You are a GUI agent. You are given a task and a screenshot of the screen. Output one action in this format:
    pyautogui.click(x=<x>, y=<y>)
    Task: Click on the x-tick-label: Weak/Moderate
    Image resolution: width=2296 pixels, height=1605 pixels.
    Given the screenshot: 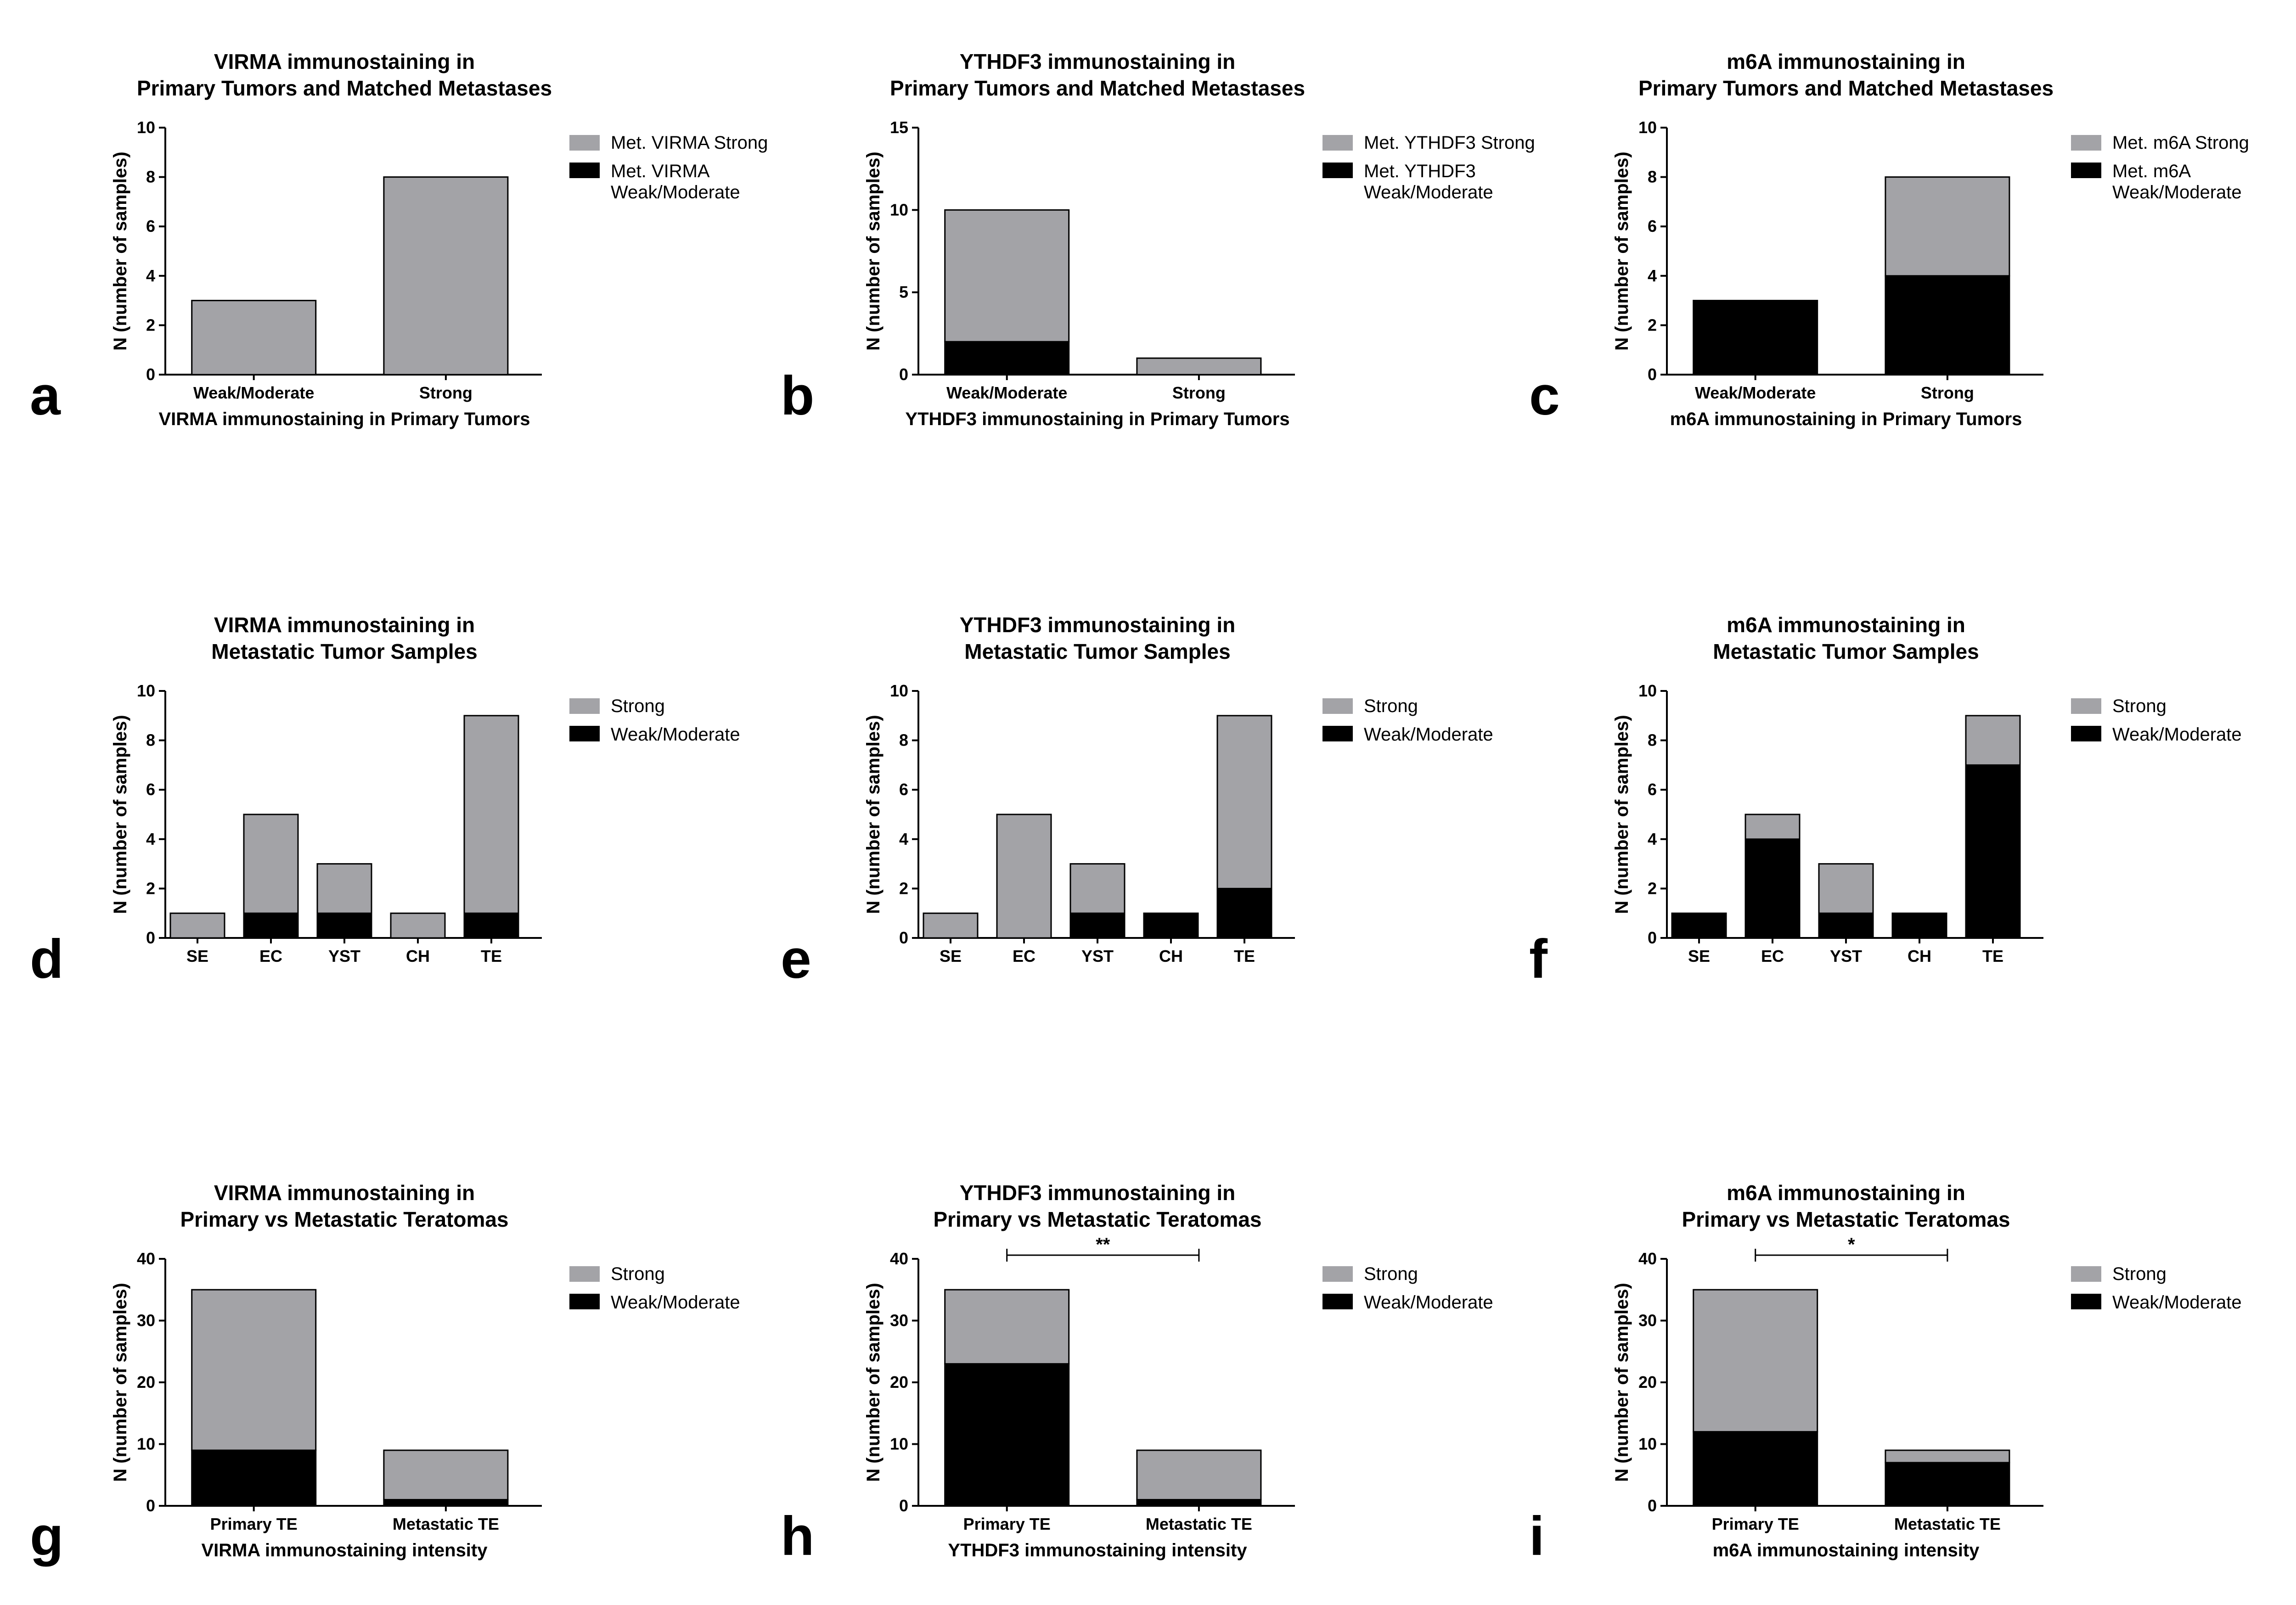 What is the action you would take?
    pyautogui.click(x=1755, y=392)
    